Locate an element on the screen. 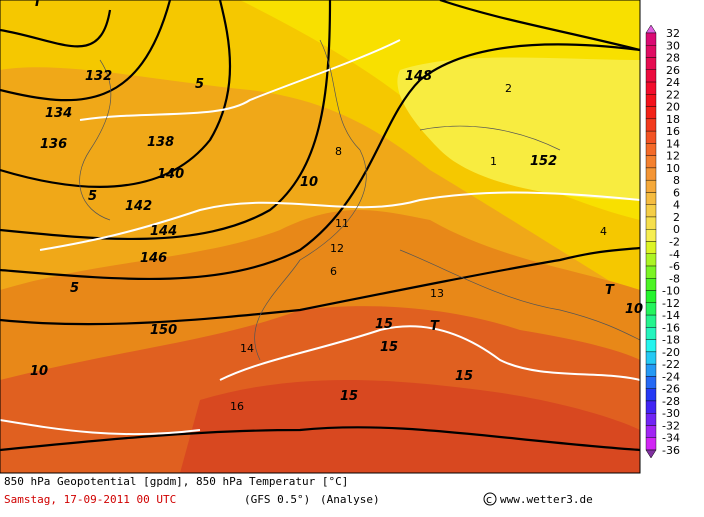  colorbar-label: -4 is located at coordinates (674, 254).